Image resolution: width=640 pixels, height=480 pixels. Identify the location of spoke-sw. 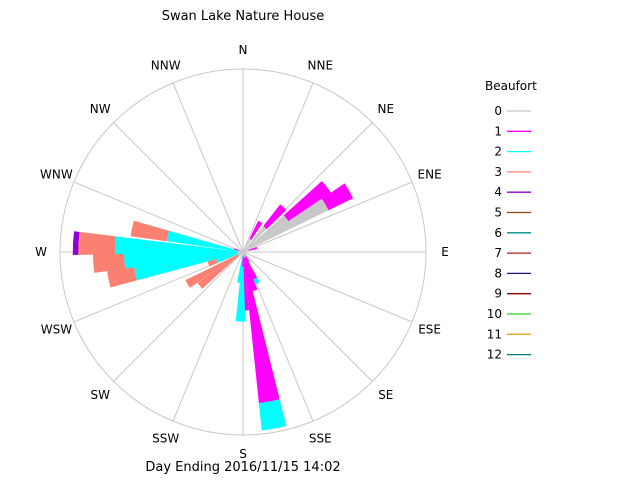
(178, 316).